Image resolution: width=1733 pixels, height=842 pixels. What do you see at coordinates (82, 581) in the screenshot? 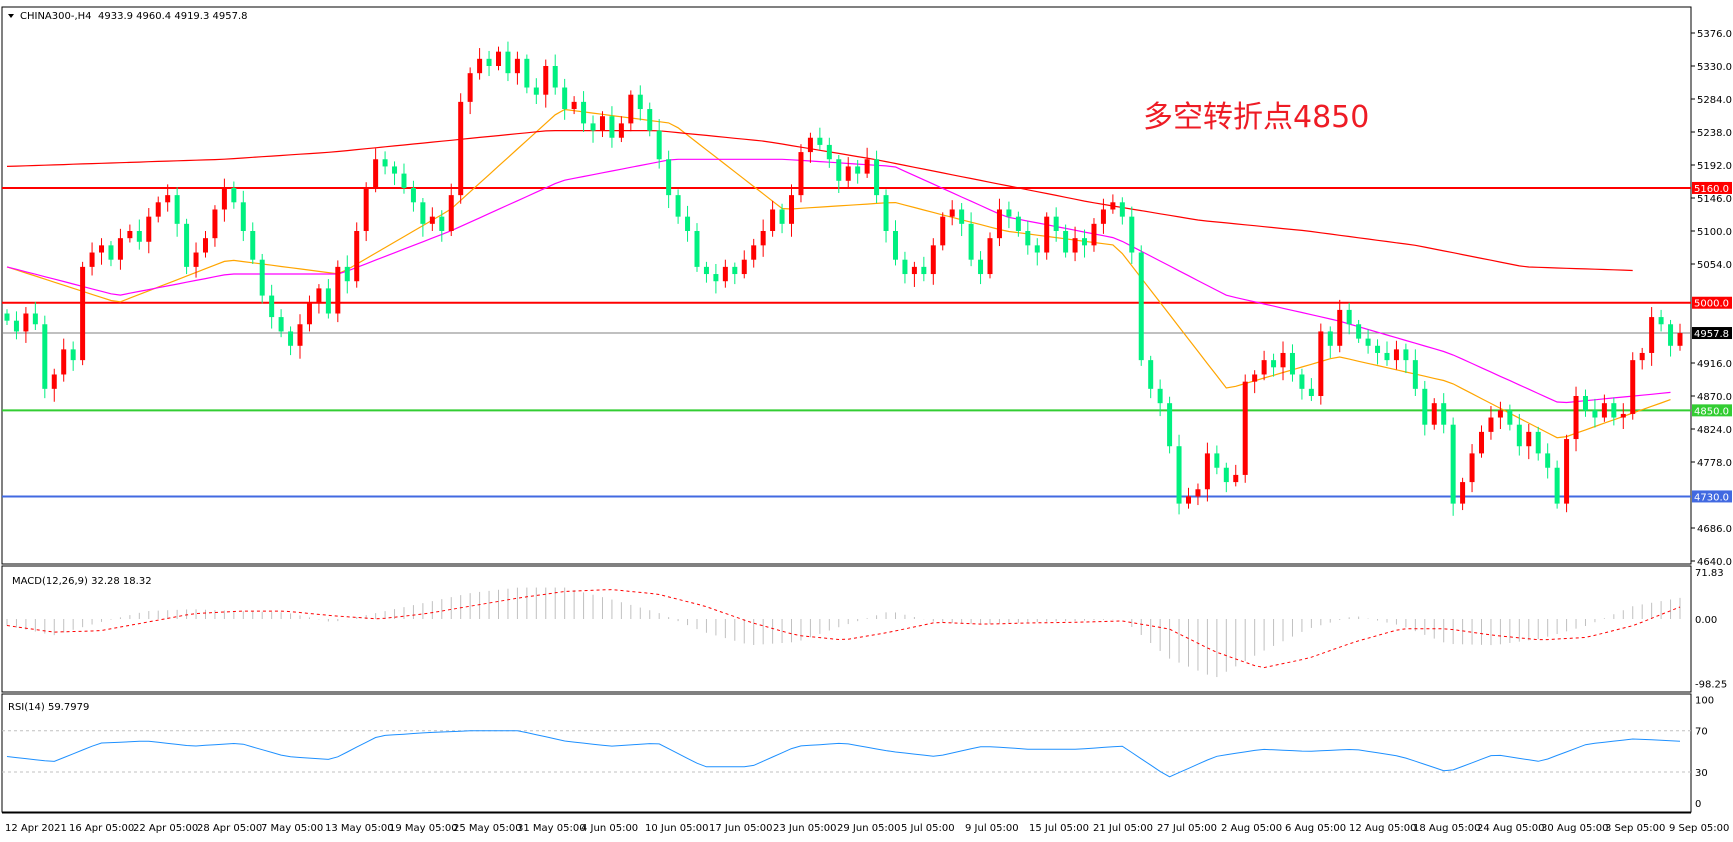
I see `macd-title: MACD(12,26,9) 32.28 18.32` at bounding box center [82, 581].